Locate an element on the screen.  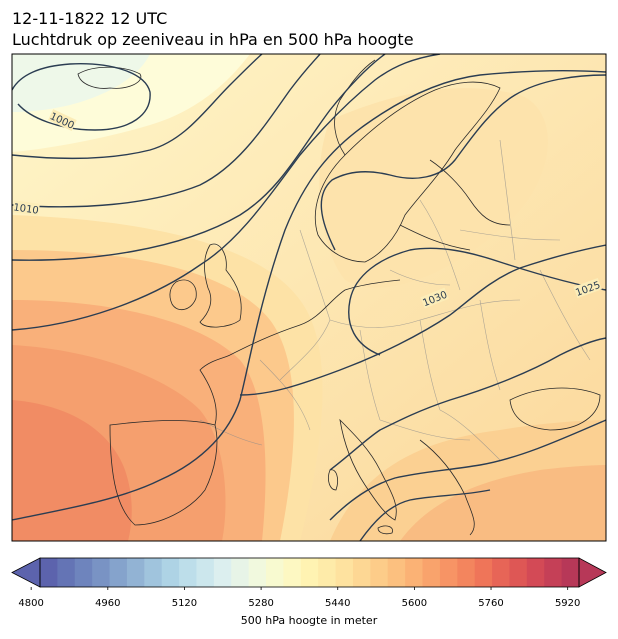
colorbar-tick-label: 5920 is located at coordinates (567, 603).